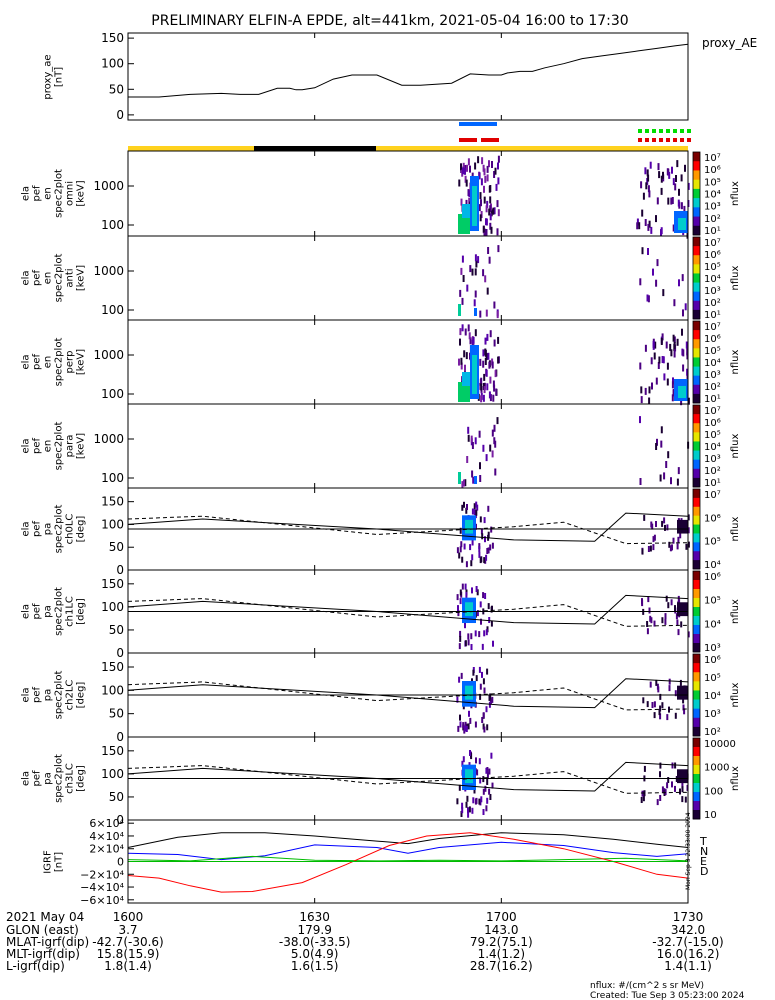 The height and width of the screenshot is (1000, 775). What do you see at coordinates (408, 779) in the screenshot?
I see `anti-loss-cone-line` at bounding box center [408, 779].